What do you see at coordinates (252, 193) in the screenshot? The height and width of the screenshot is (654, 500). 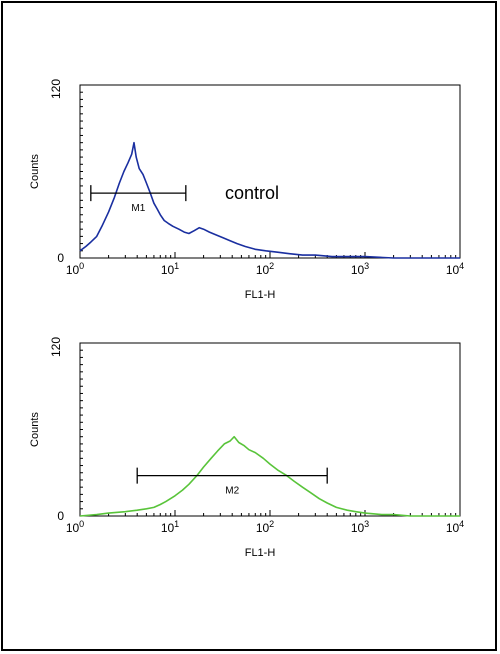 I see `panel-annotation: control` at bounding box center [252, 193].